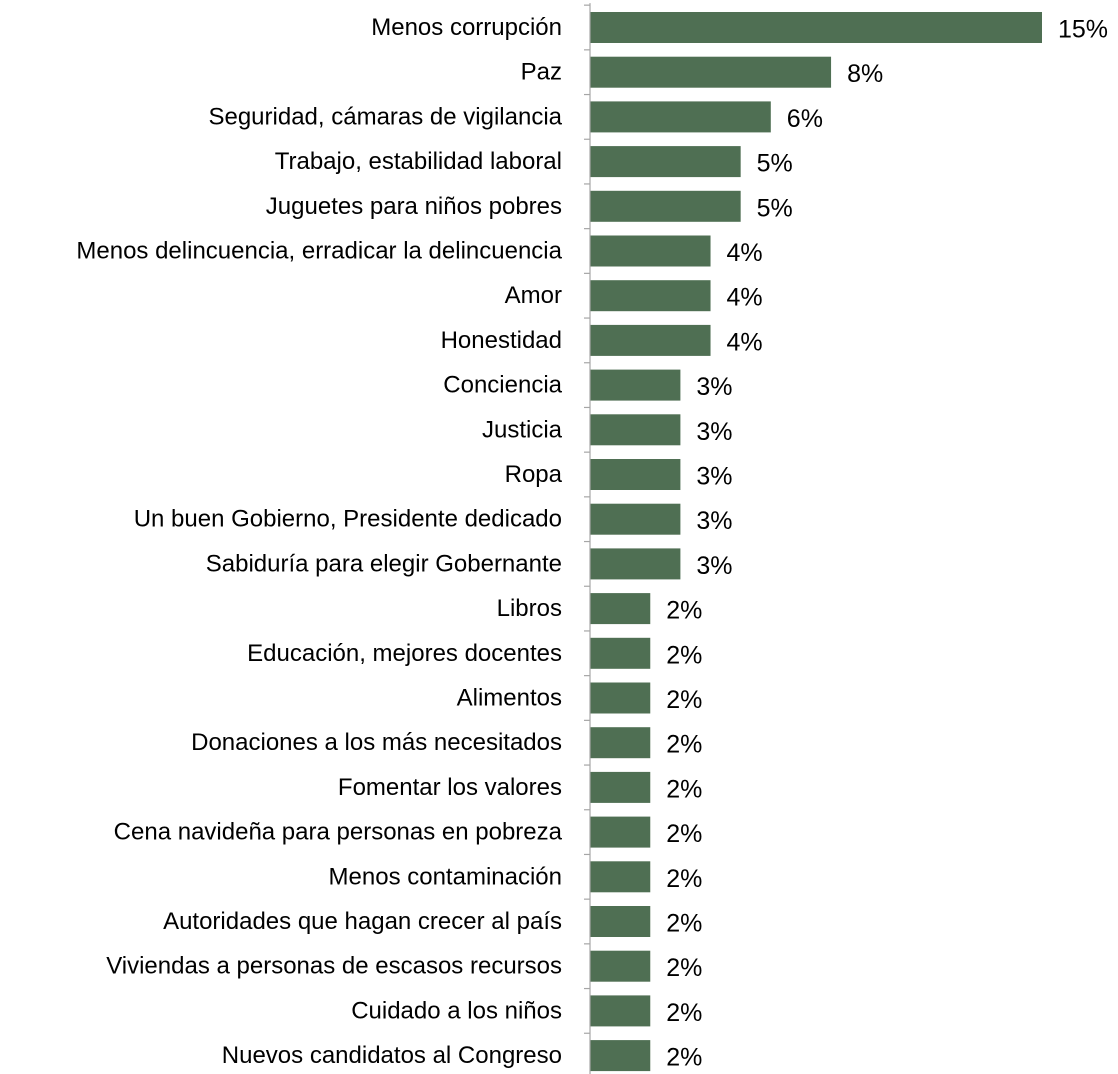  I want to click on category-label: Juguetes para niños pobres, so click(414, 206).